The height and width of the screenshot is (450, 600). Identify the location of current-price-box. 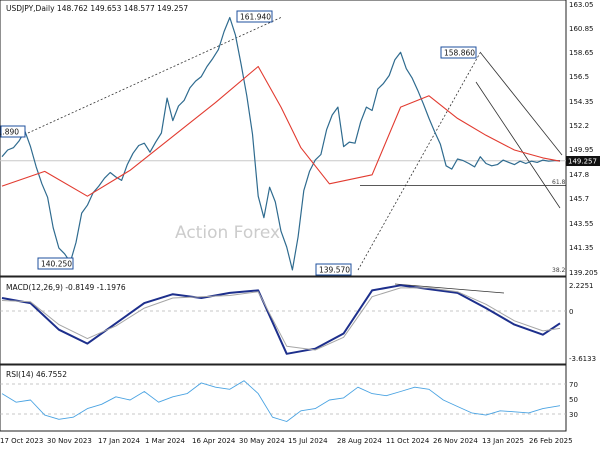
(583, 161).